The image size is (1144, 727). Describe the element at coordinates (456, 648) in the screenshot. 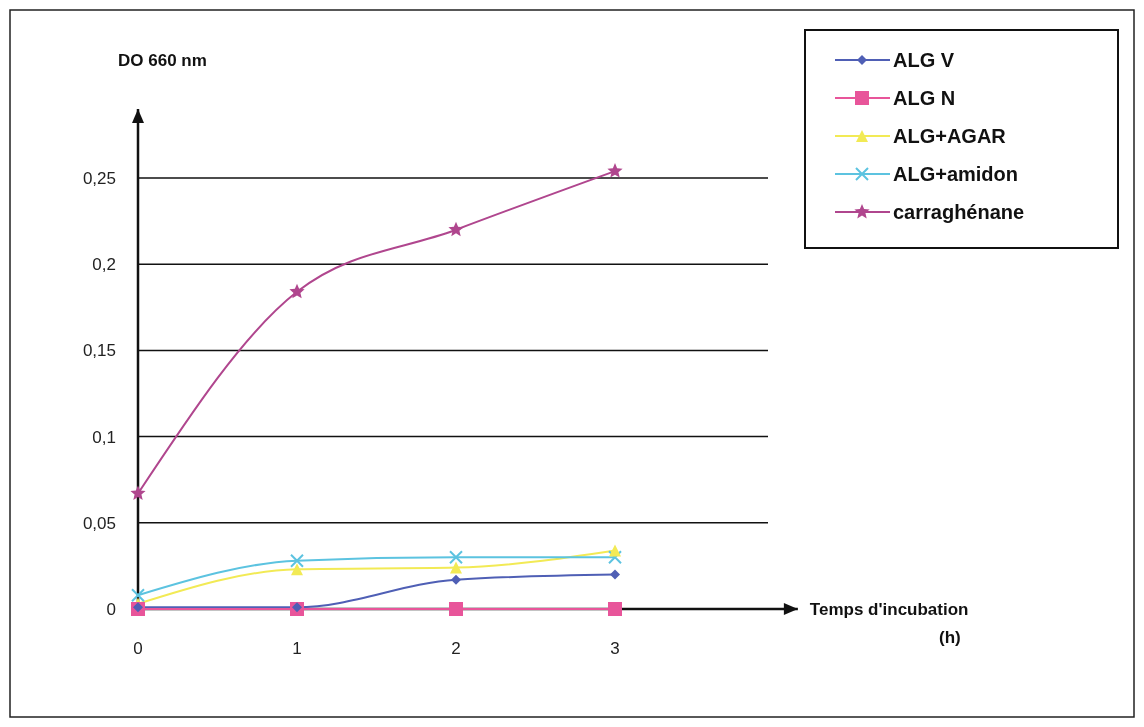

I see `x-tick-label: 2` at that location.